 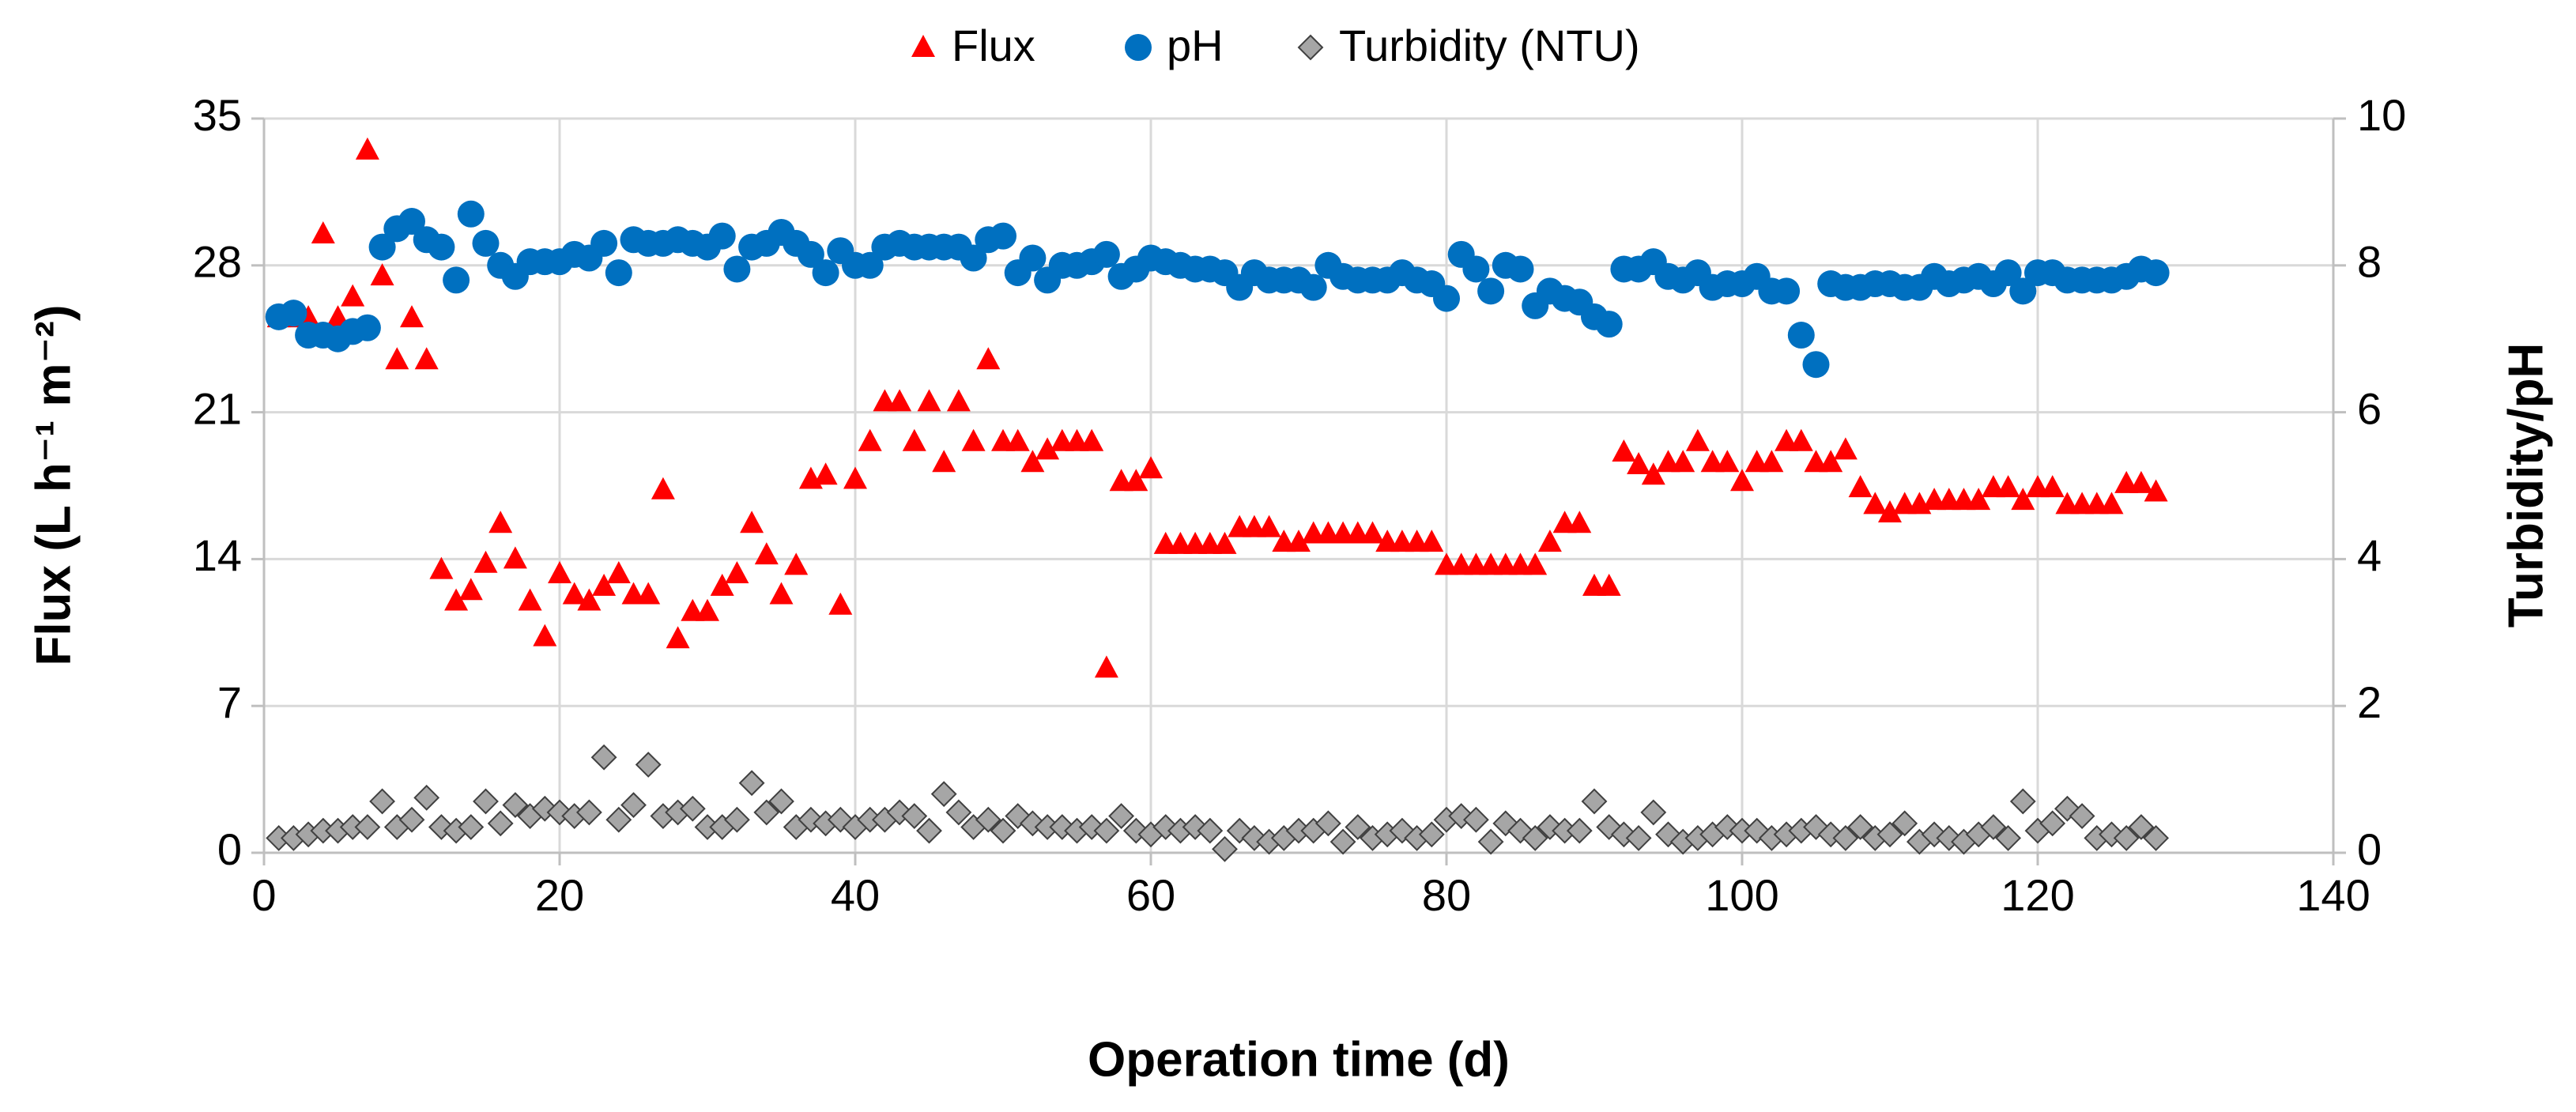 What do you see at coordinates (1310, 47) in the screenshot?
I see `legend-marker` at bounding box center [1310, 47].